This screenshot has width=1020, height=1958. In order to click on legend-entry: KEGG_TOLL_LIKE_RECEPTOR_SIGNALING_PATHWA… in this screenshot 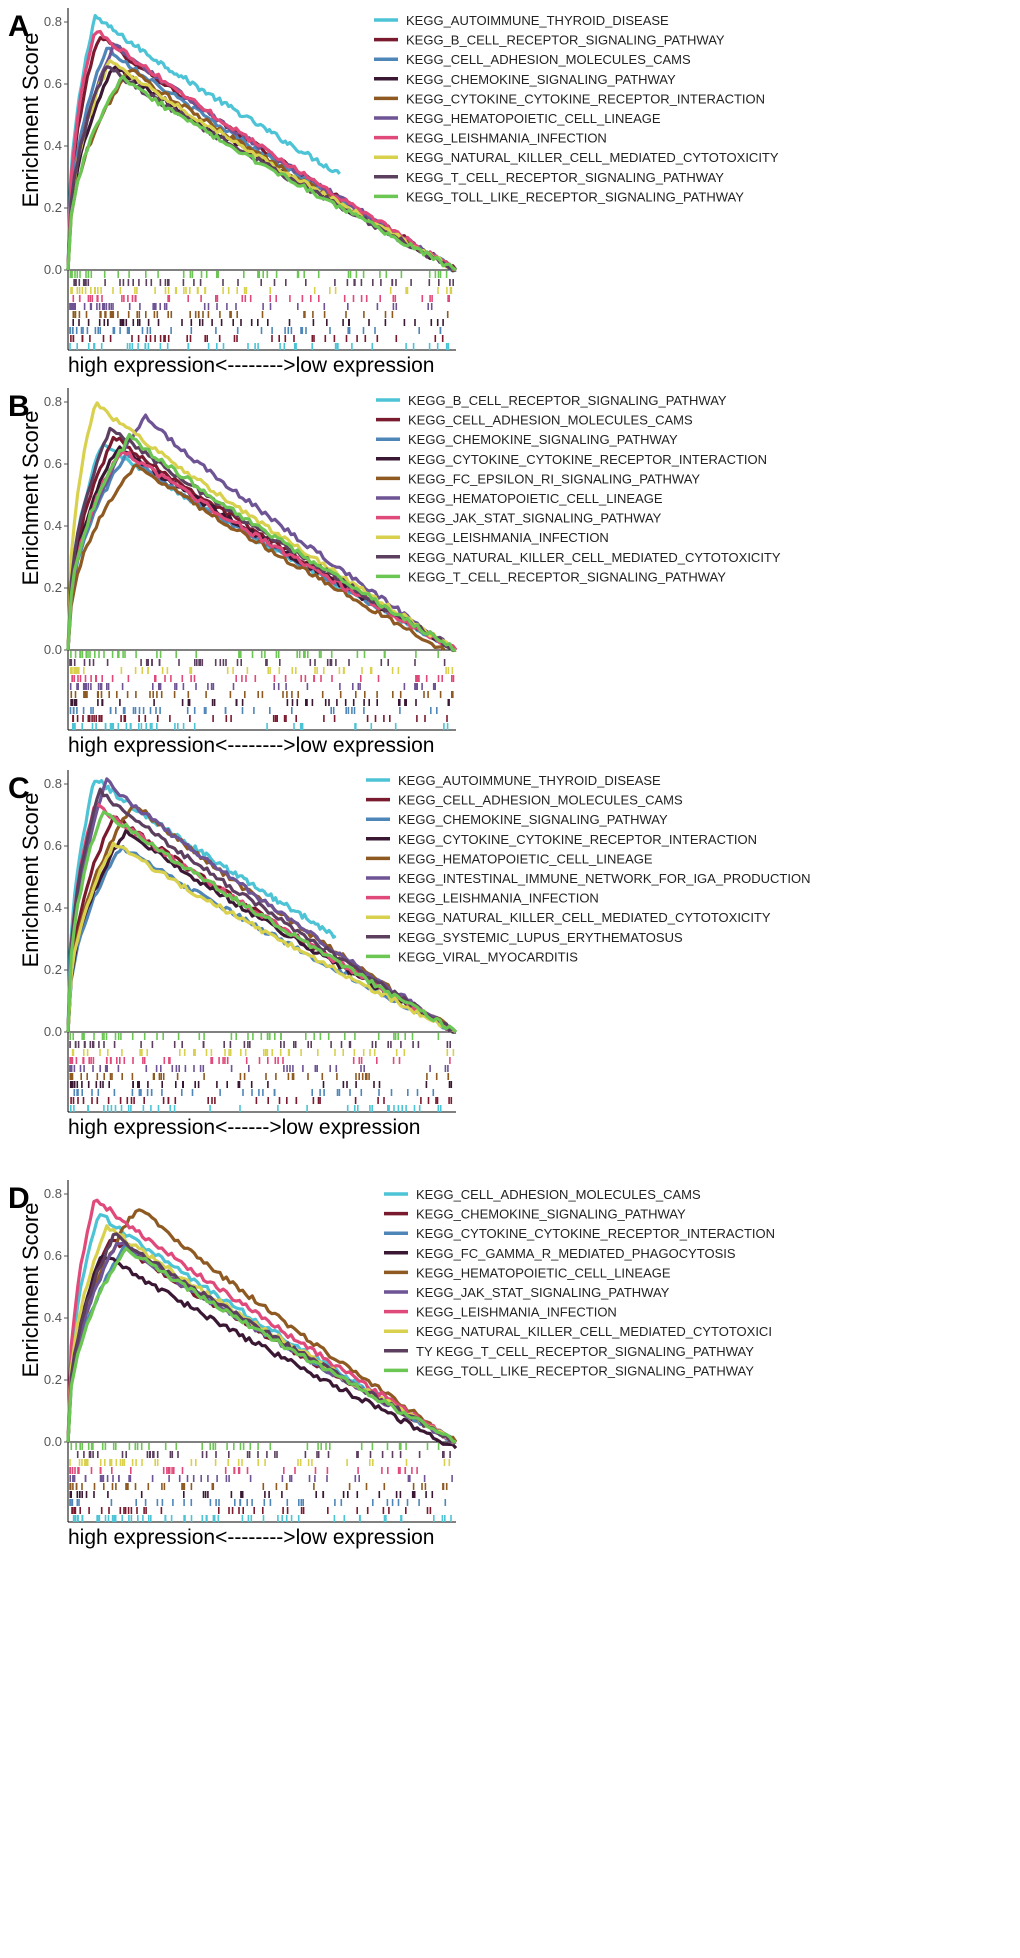, I will do `click(575, 196)`.